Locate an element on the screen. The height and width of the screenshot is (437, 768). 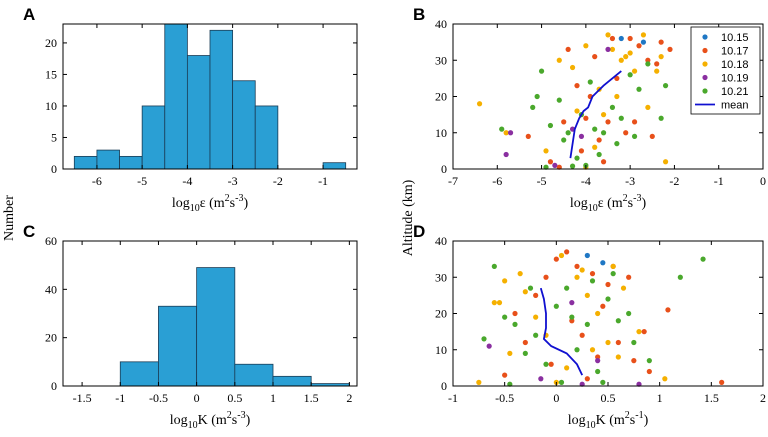
x-tick-label: -7 is located at coordinates (453, 181).